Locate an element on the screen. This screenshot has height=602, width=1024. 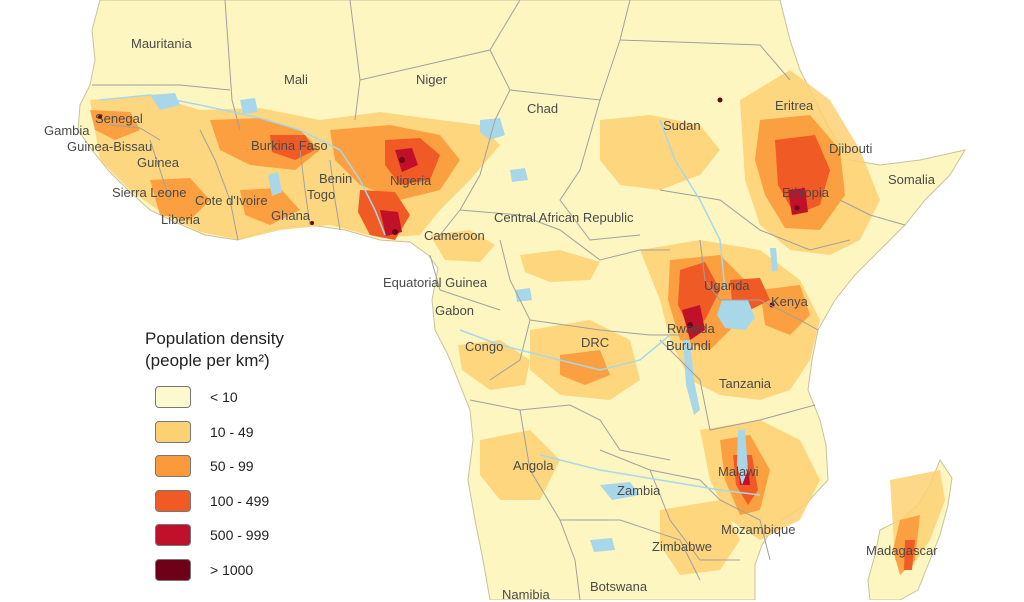
legend-item-label: 50 - 99 is located at coordinates (232, 466).